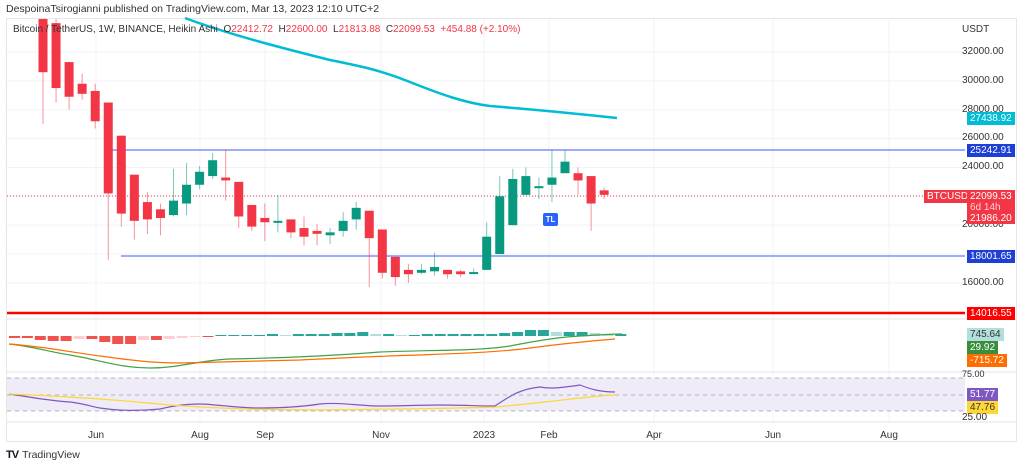 Image resolution: width=1024 pixels, height=467 pixels. What do you see at coordinates (312, 402) in the screenshot?
I see `rsi-ma-line` at bounding box center [312, 402].